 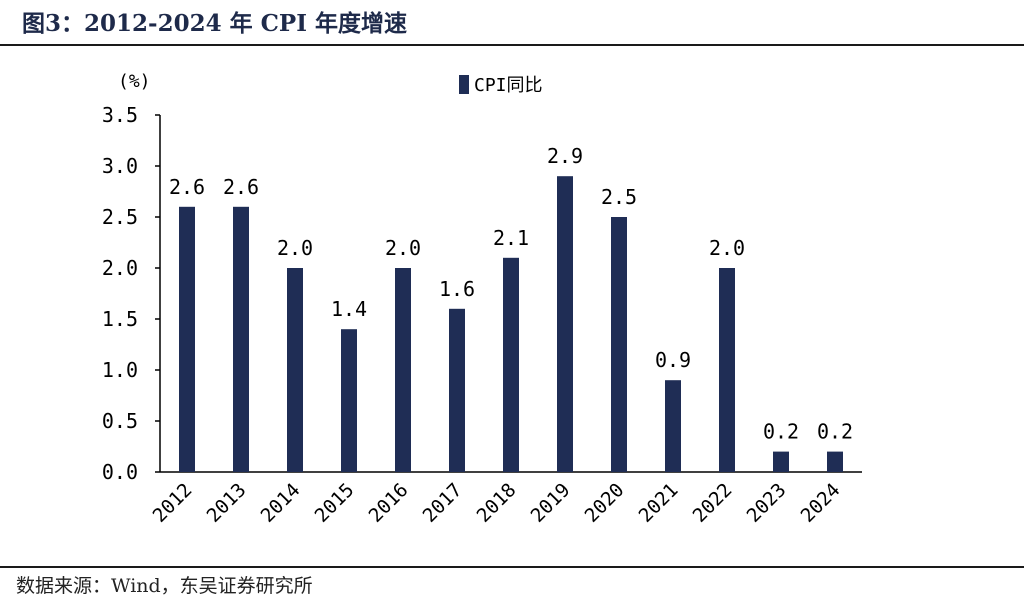 I want to click on legend-label: CPI同比, so click(x=508, y=85).